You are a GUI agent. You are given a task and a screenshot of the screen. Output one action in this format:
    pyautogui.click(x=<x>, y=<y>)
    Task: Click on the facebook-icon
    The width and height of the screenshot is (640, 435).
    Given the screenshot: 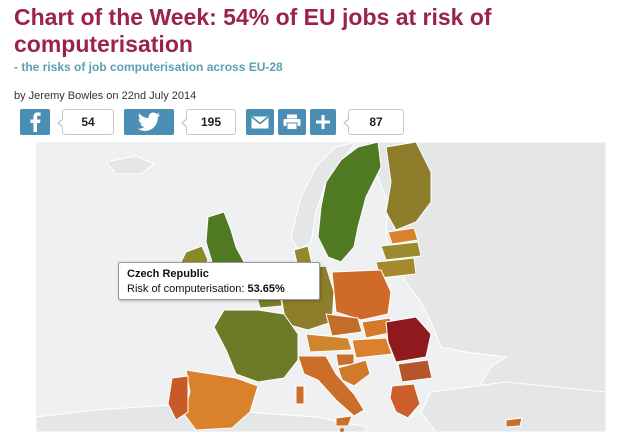 What is the action you would take?
    pyautogui.click(x=35, y=122)
    